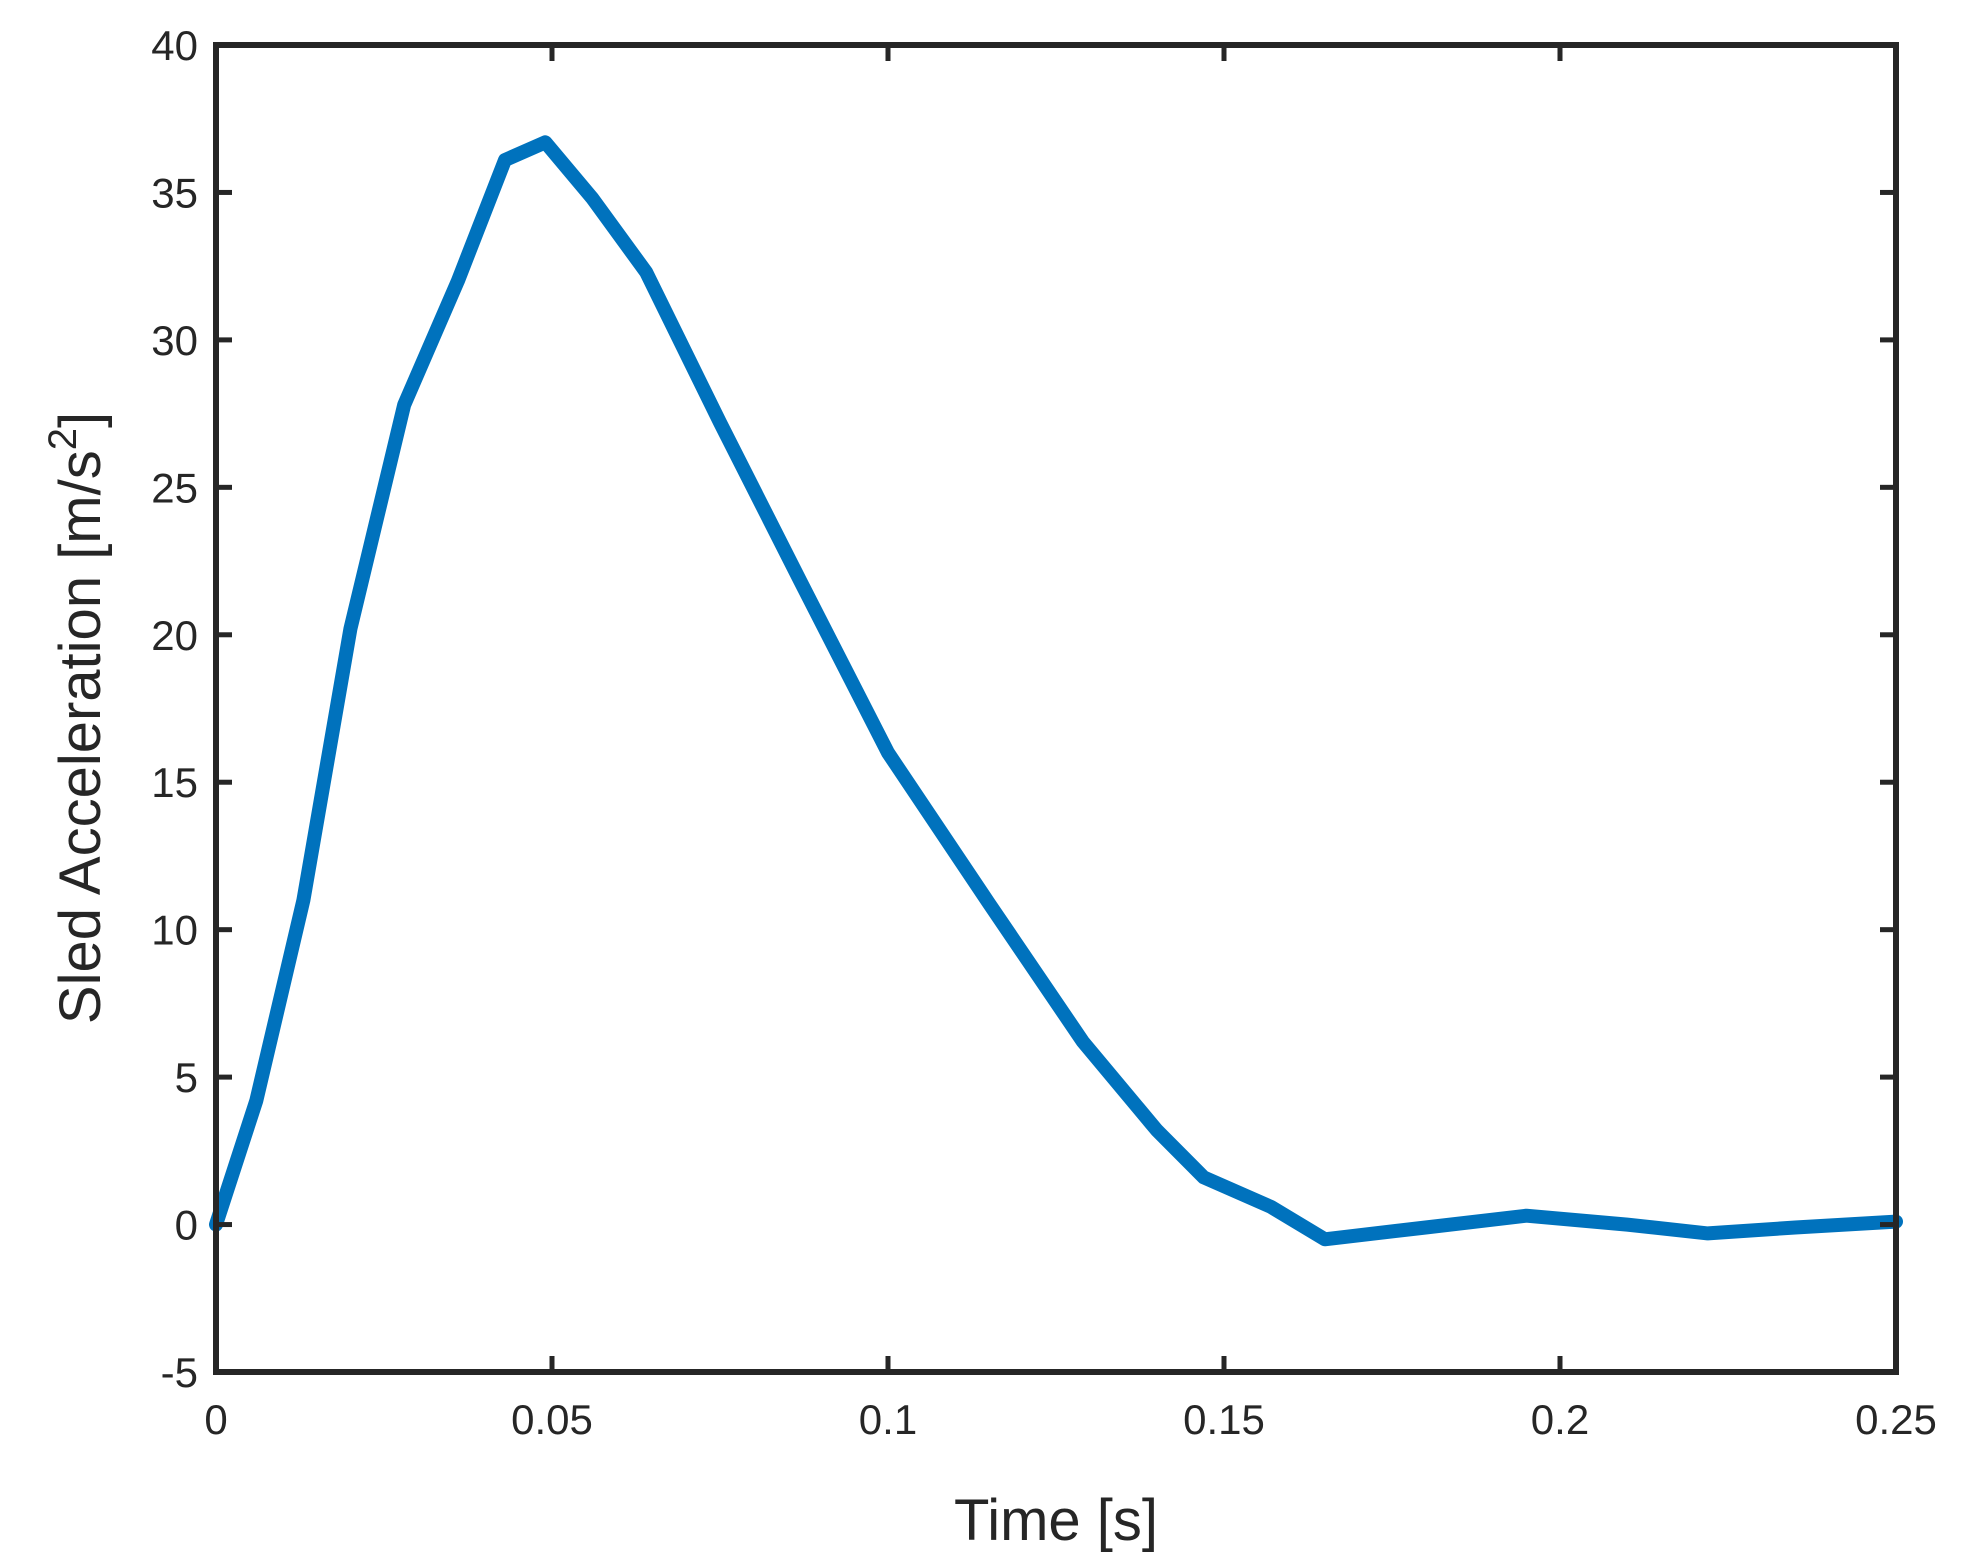  Describe the element at coordinates (1056, 1520) in the screenshot. I see `x-axis-label: Time [s]` at that location.